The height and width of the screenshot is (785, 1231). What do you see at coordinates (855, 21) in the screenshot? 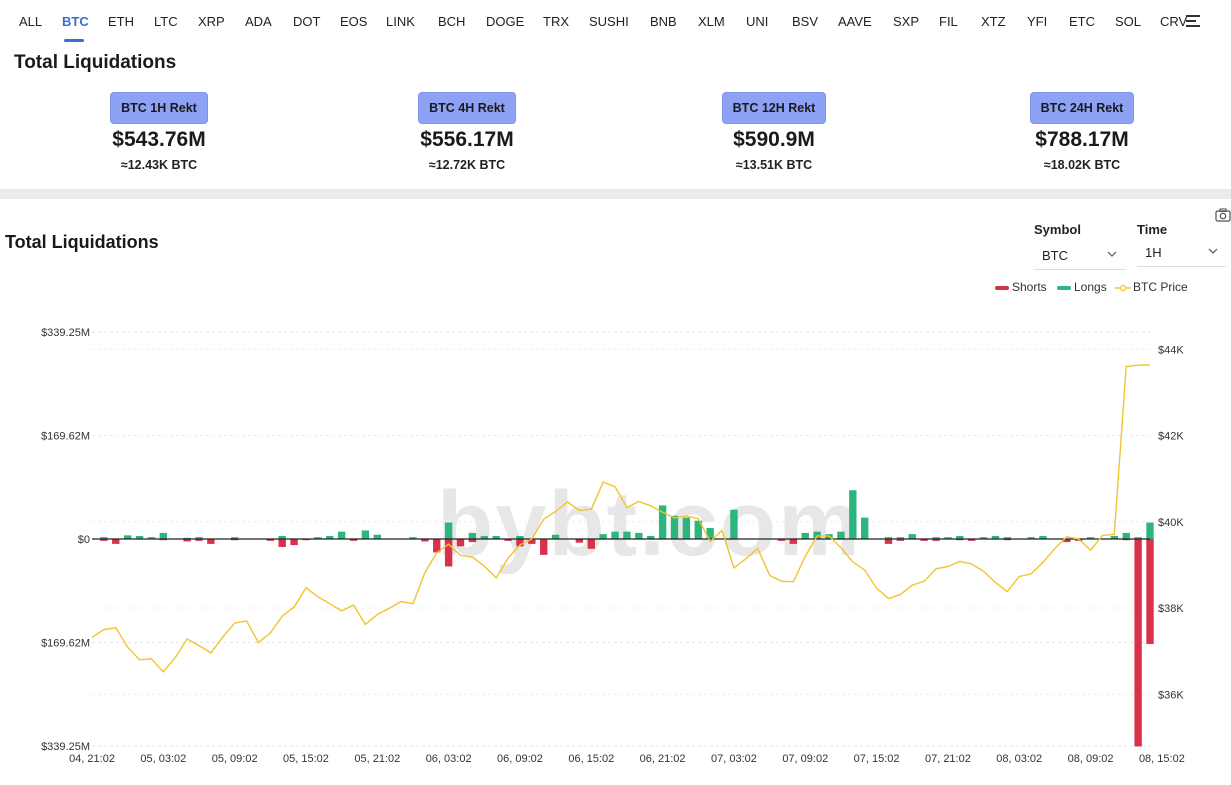
I see `tab-aave: AAVE` at bounding box center [855, 21].